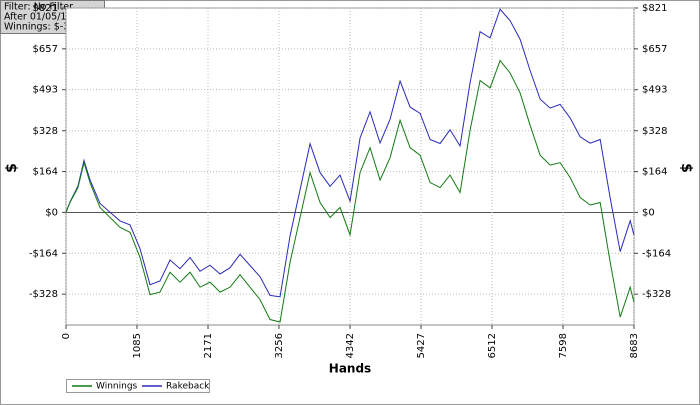 The image size is (700, 405). I want to click on y2-tick-label: -$164, so click(656, 253).